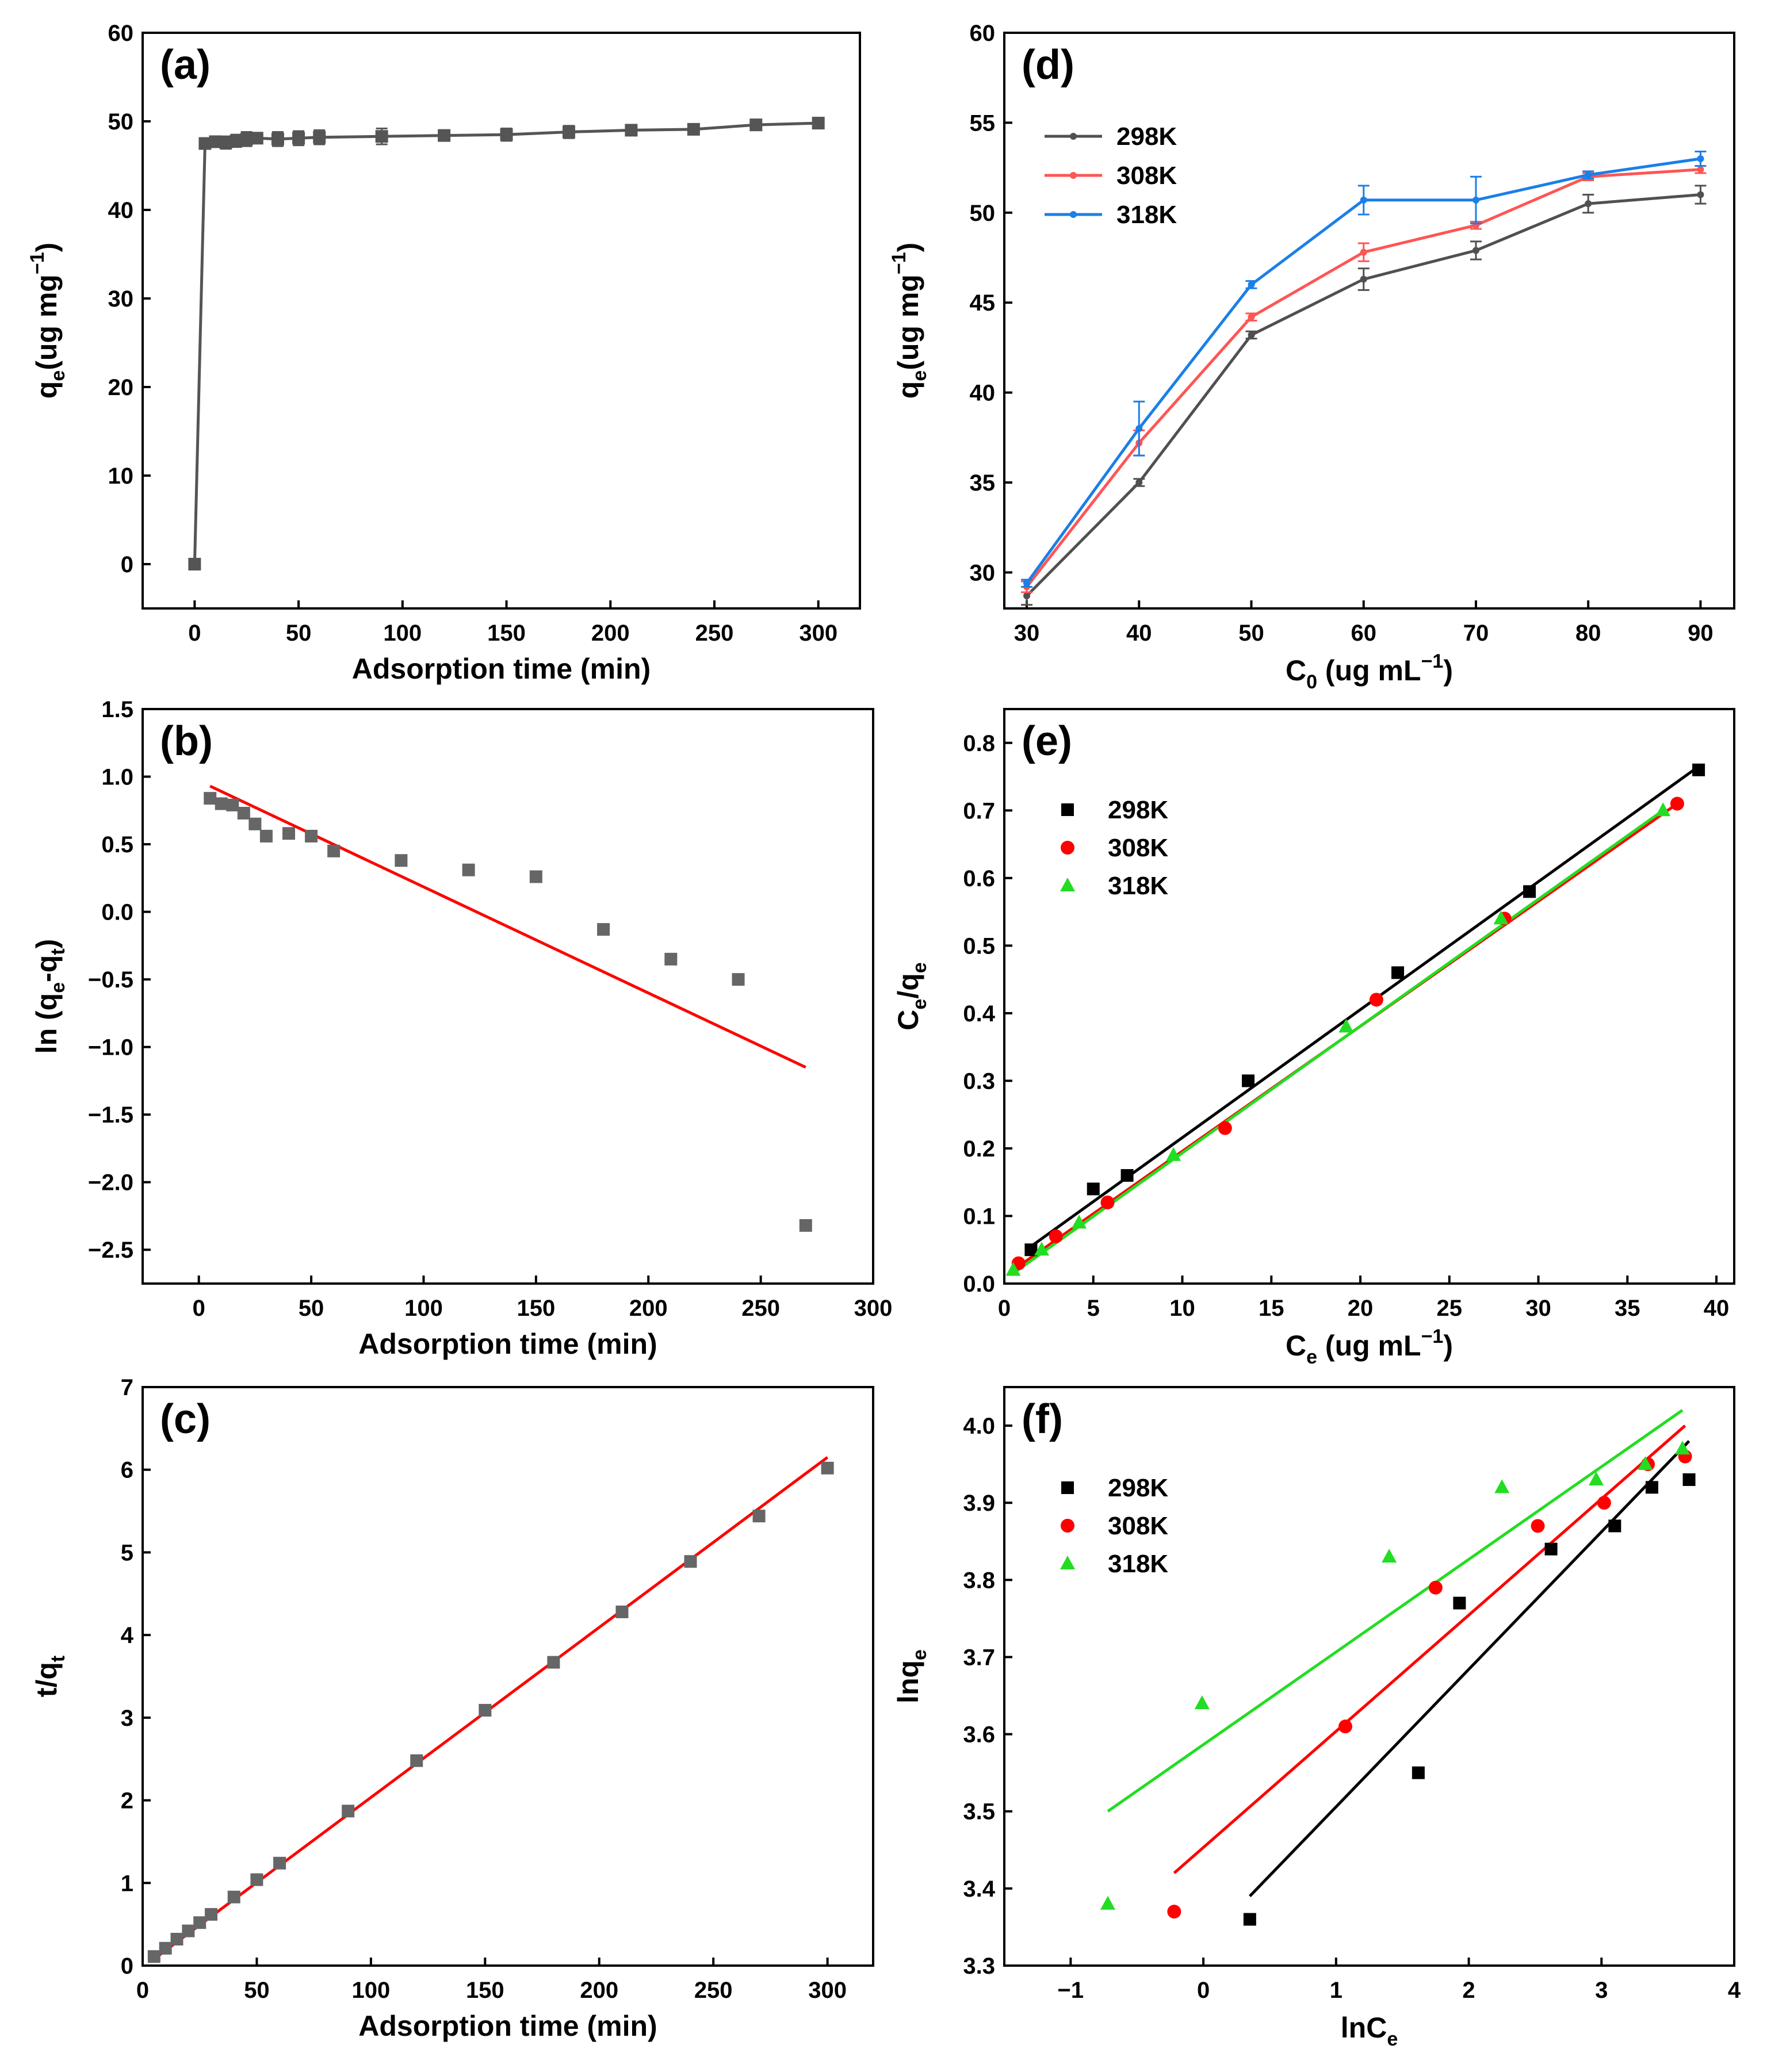 The height and width of the screenshot is (2072, 1767). Describe the element at coordinates (979, 1658) in the screenshot. I see `y-tick-label: 3.7` at that location.